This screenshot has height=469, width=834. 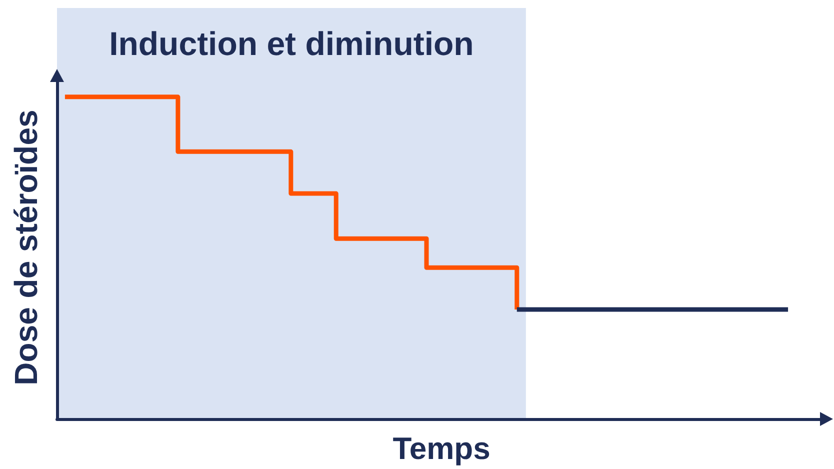 What do you see at coordinates (441, 448) in the screenshot?
I see `x-axis-title: Temps` at bounding box center [441, 448].